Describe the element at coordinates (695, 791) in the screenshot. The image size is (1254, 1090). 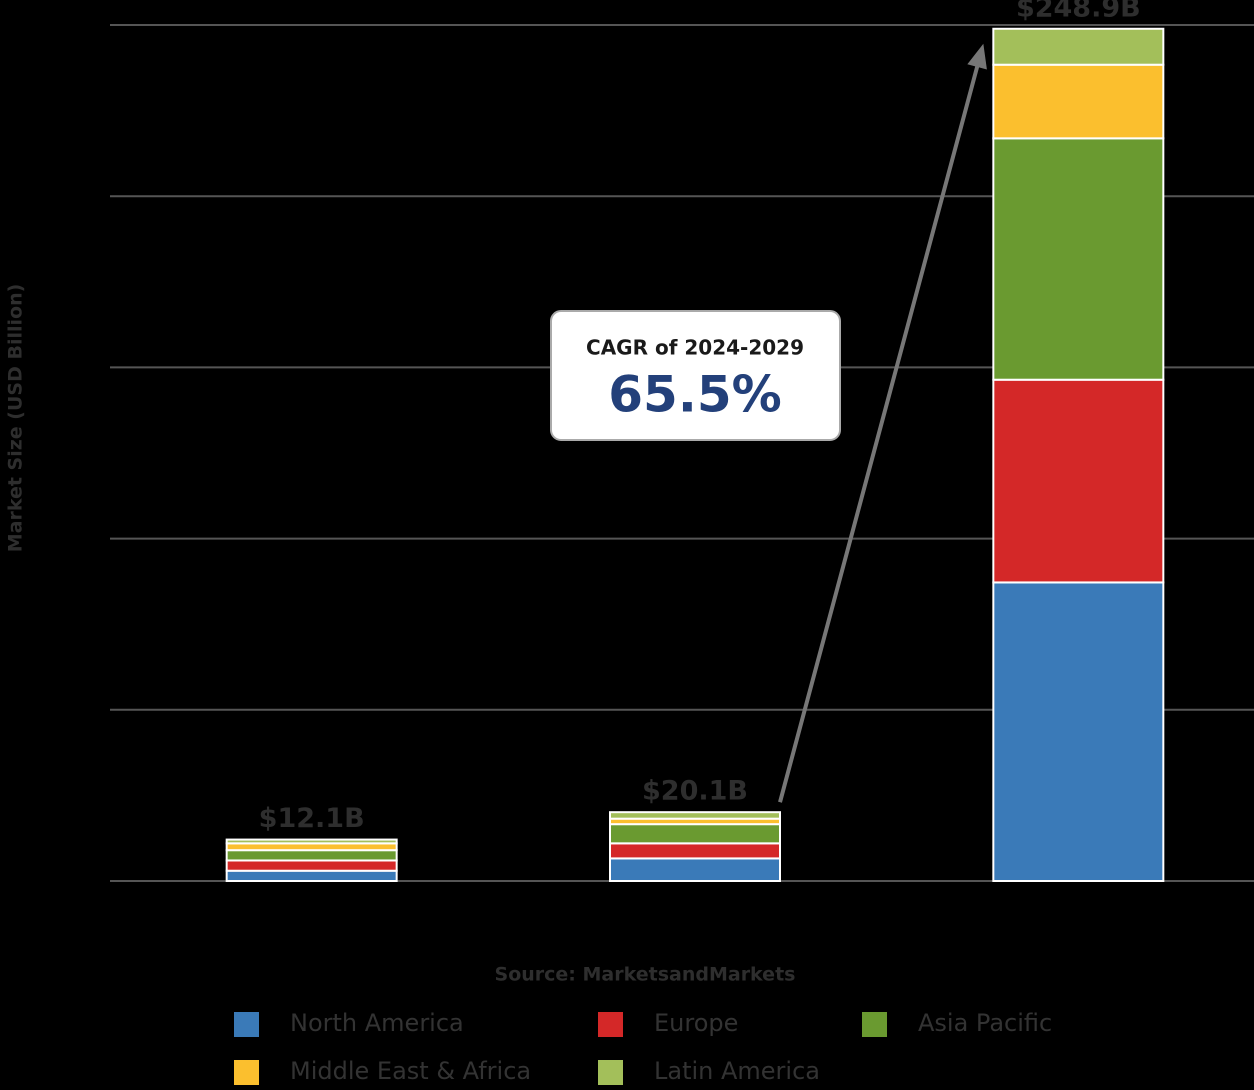
I see `total-label: $20.1B` at that location.